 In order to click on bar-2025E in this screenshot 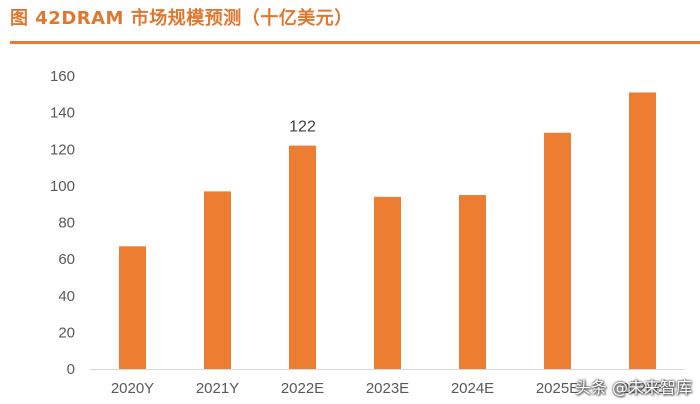, I will do `click(557, 250)`.